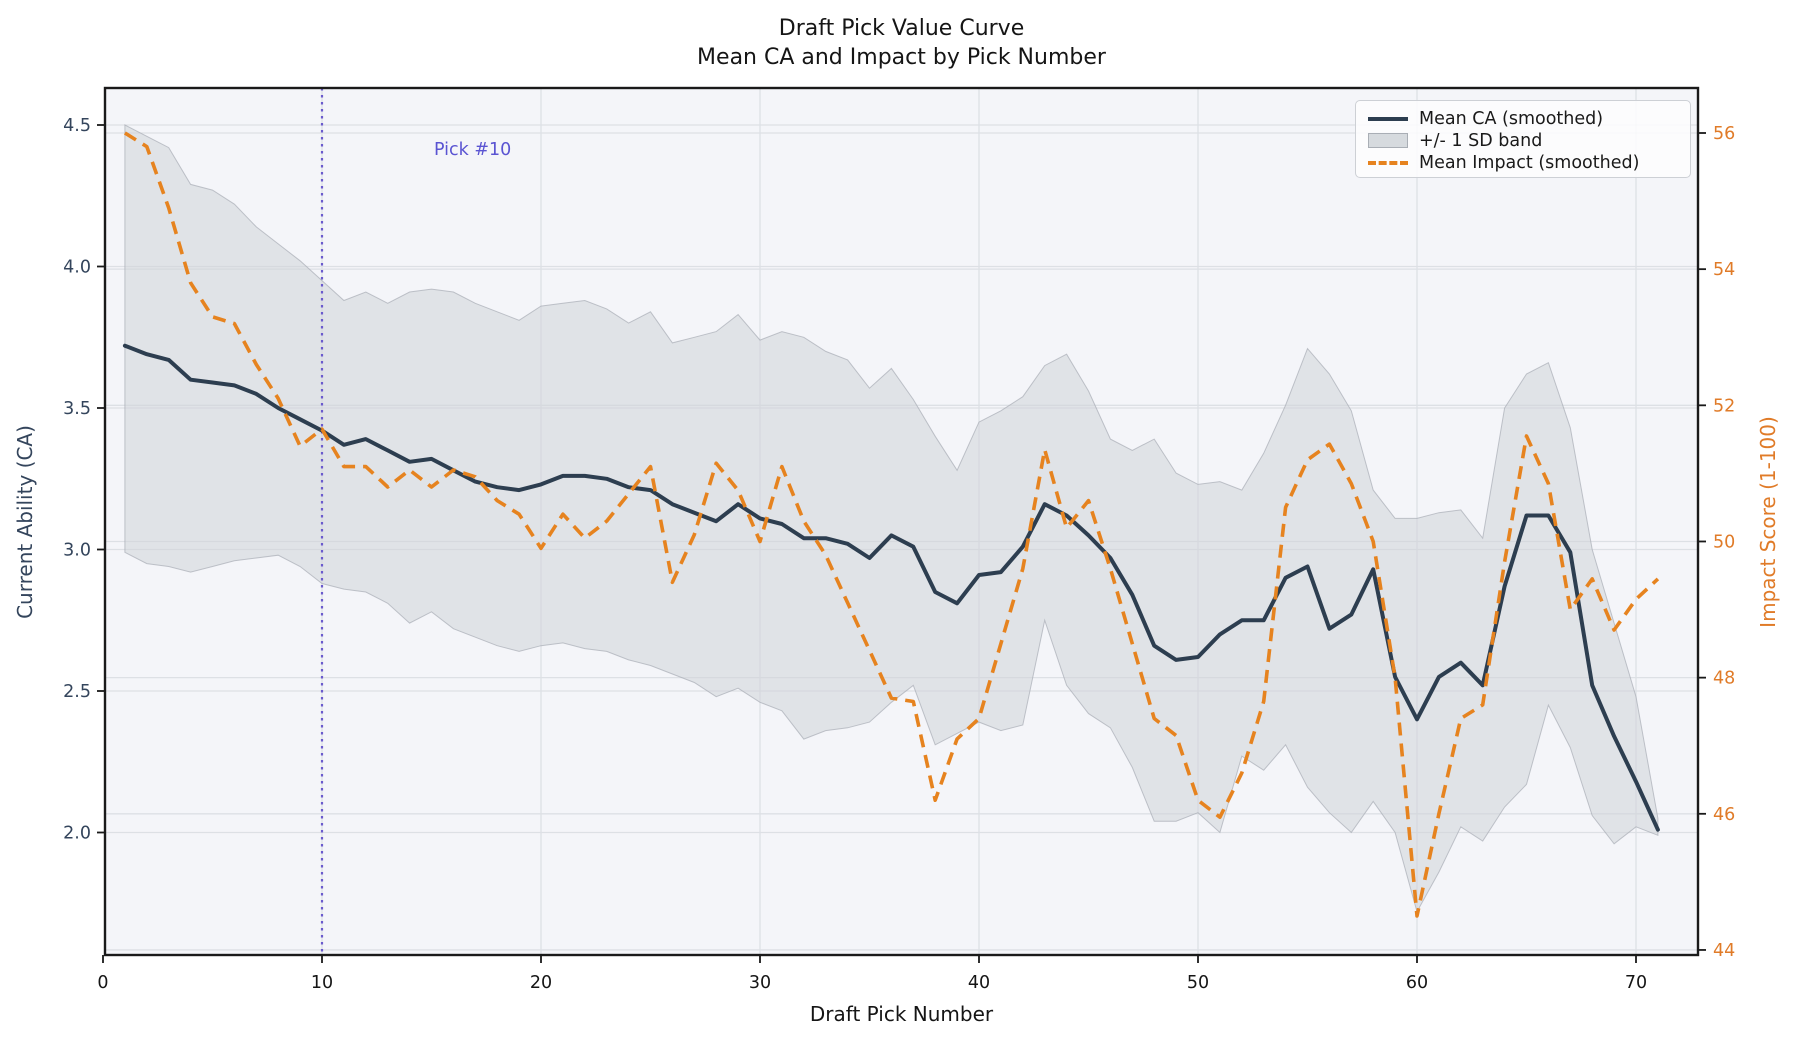 The image size is (1800, 1050). I want to click on legend-label-mean-impact: Mean Impact (smoothed), so click(1529, 162).